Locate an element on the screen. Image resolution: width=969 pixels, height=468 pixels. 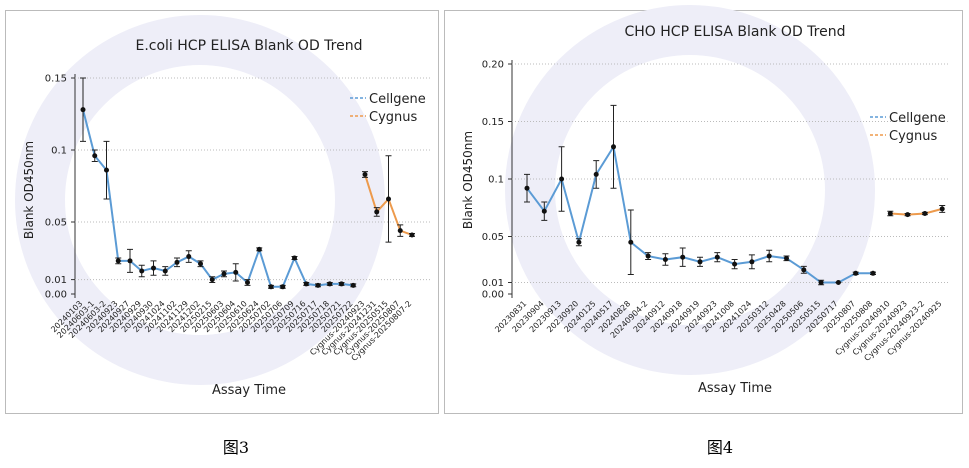
chart-title: CHO HCP ELISA Blank OD Trend is located at coordinates (735, 32).